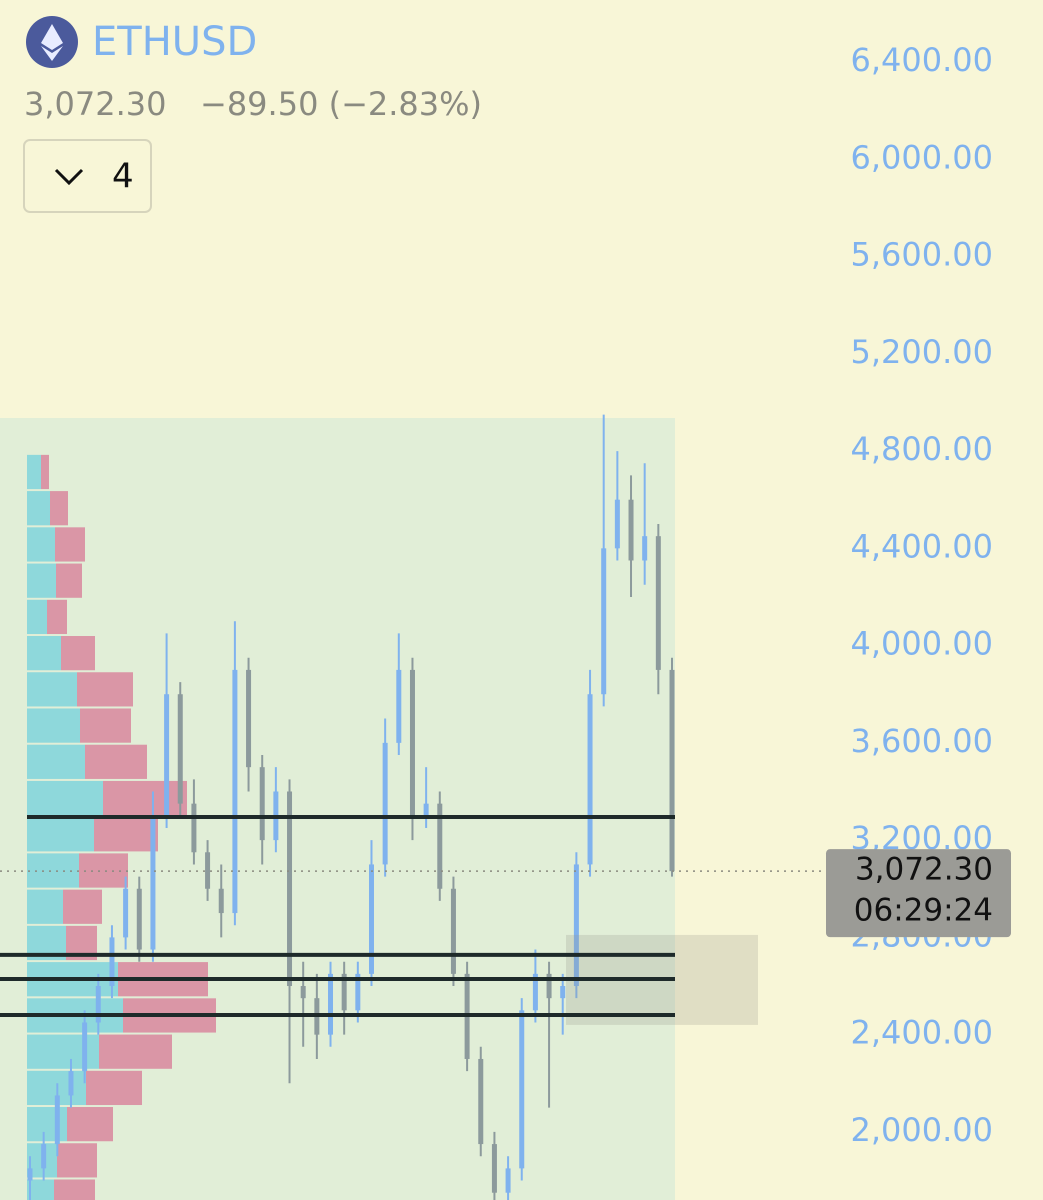 This screenshot has width=1043, height=1200. I want to click on y-tick-label: 4,800.00, so click(922, 449).